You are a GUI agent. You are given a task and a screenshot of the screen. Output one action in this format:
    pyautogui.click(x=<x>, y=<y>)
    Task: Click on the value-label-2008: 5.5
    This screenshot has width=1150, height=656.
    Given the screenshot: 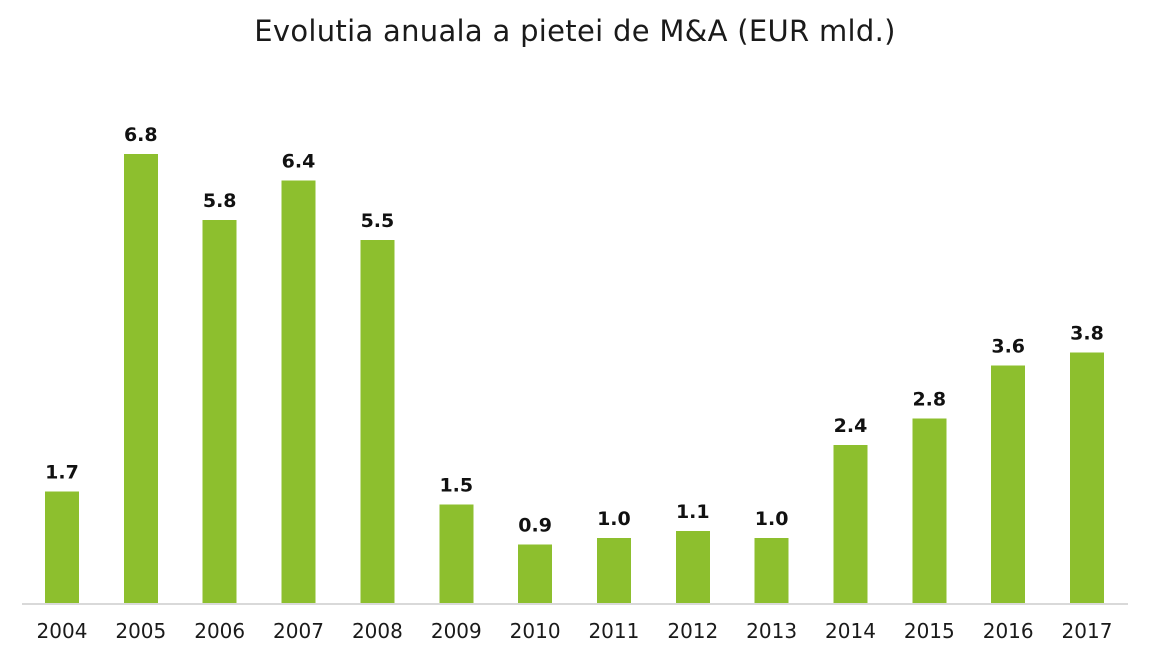 What is the action you would take?
    pyautogui.click(x=378, y=221)
    